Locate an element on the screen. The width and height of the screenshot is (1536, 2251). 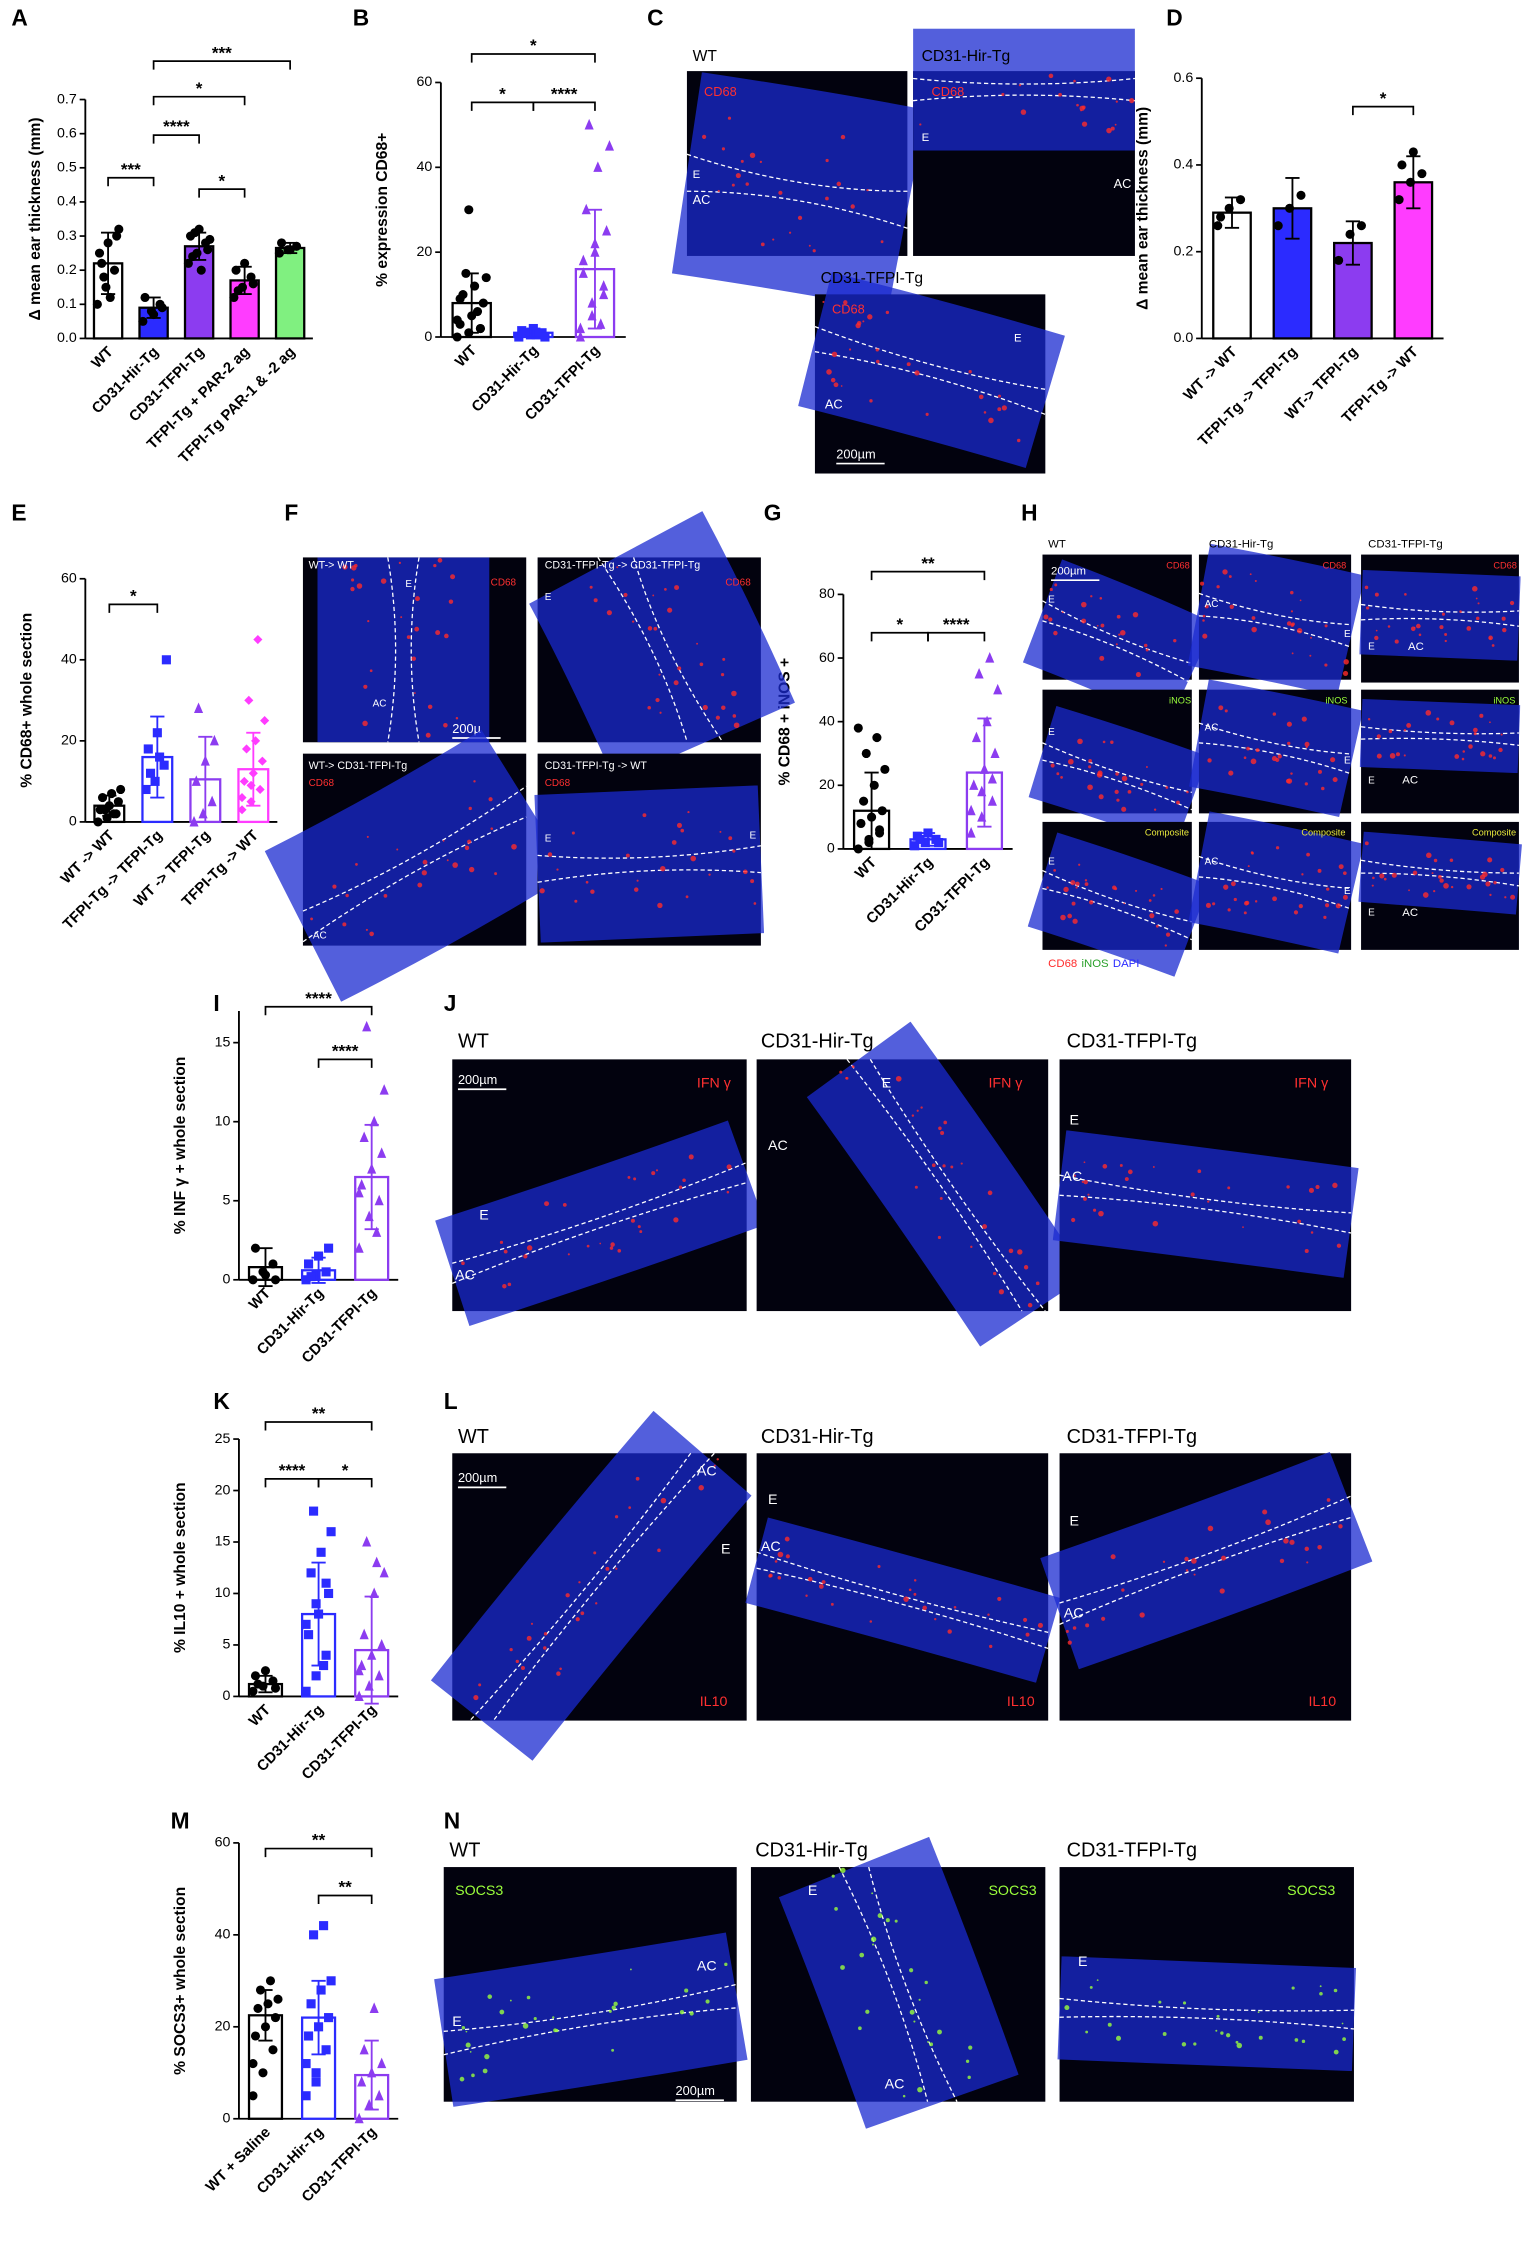
micrograph: WT-> WT CD68 E AC 200µ is located at coordinates (414, 650).